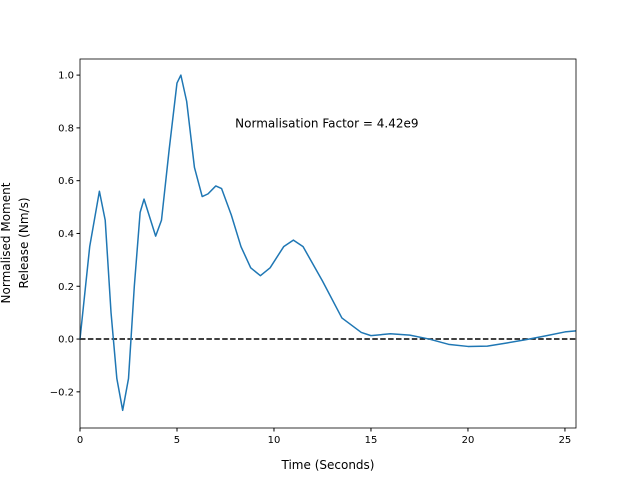  Describe the element at coordinates (371, 440) in the screenshot. I see `x-tick-label: 15` at that location.